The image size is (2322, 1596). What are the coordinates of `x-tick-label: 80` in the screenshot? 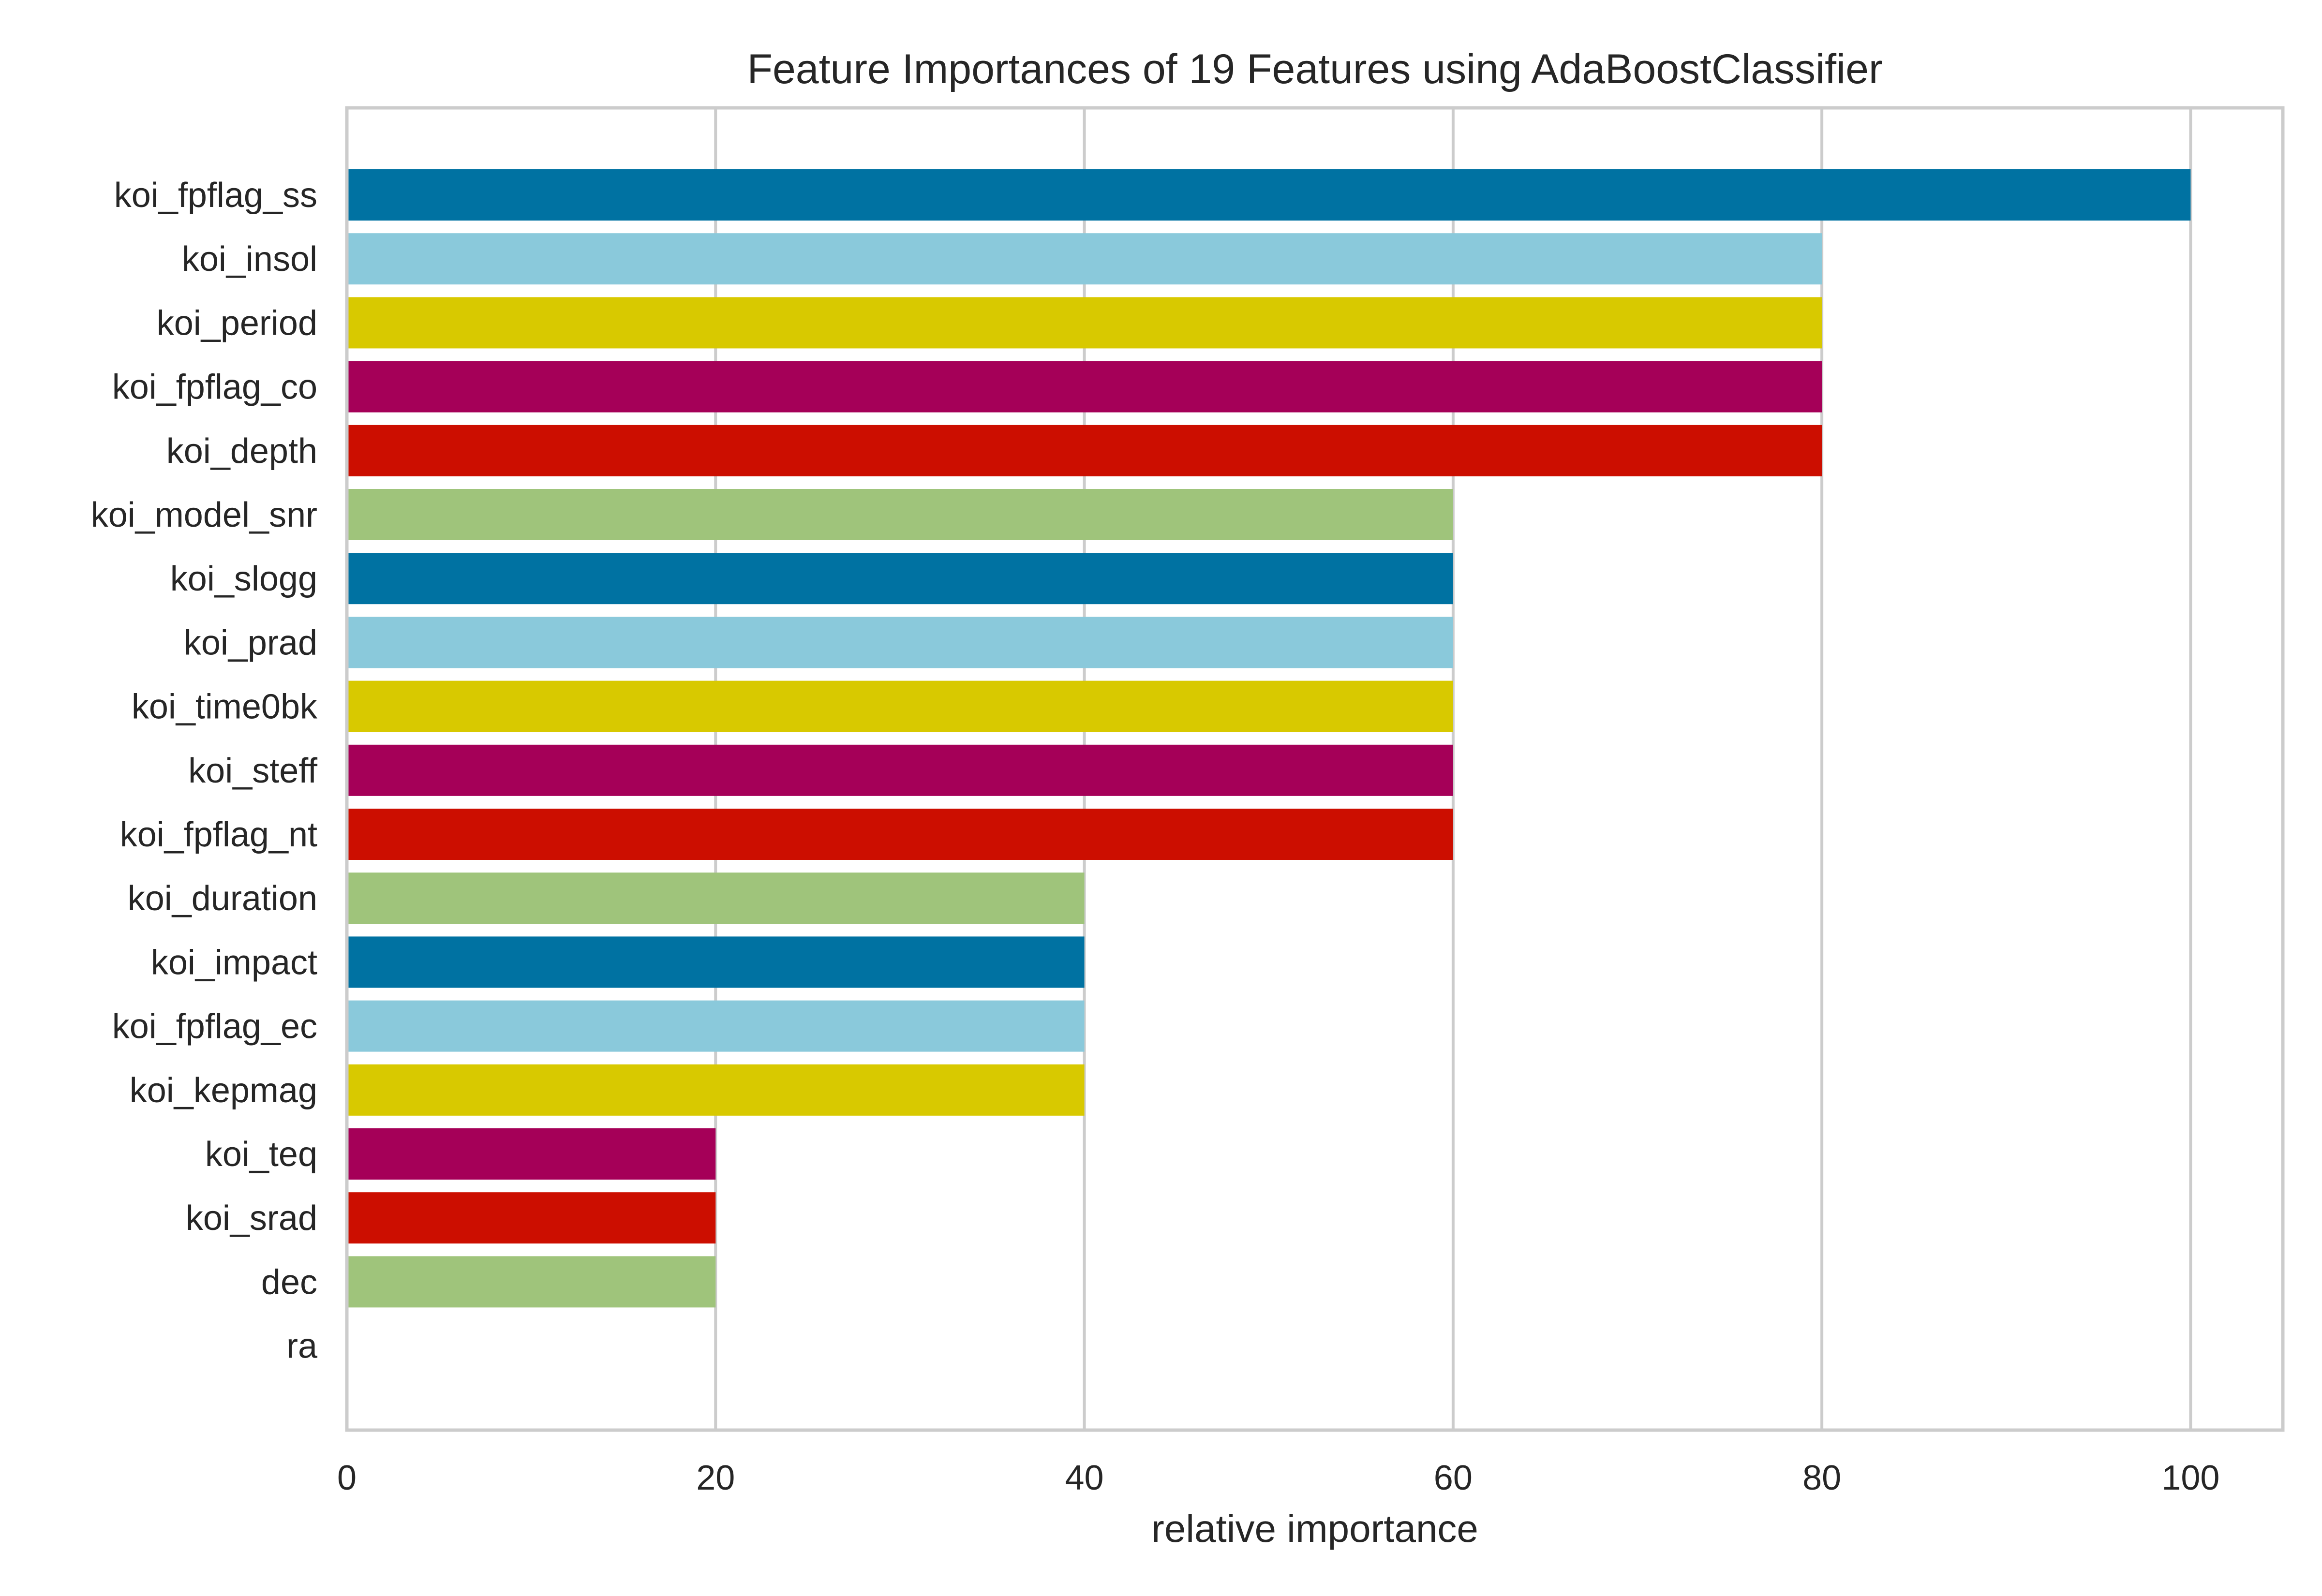 It's located at (1821, 1478).